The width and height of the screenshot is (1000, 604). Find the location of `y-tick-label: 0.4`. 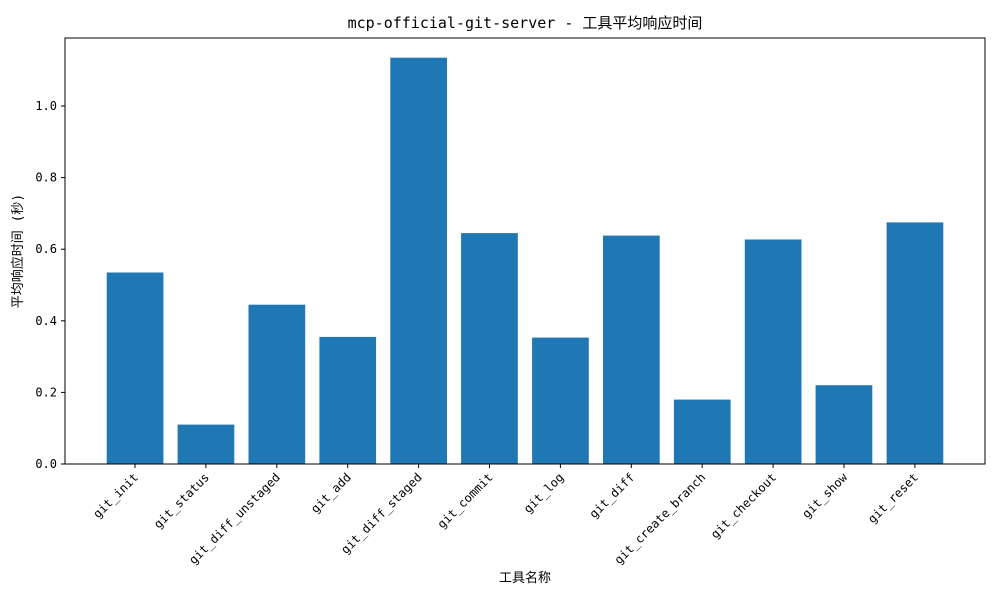

y-tick-label: 0.4 is located at coordinates (46, 321).